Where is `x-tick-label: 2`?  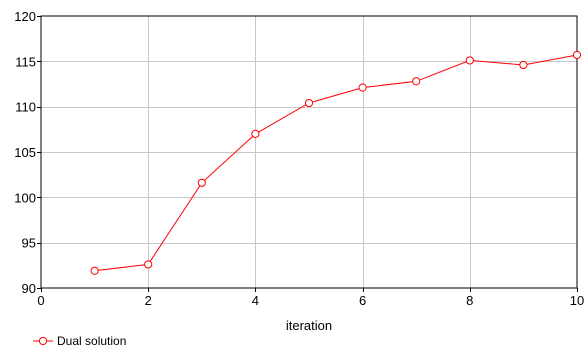 x-tick-label: 2 is located at coordinates (148, 300).